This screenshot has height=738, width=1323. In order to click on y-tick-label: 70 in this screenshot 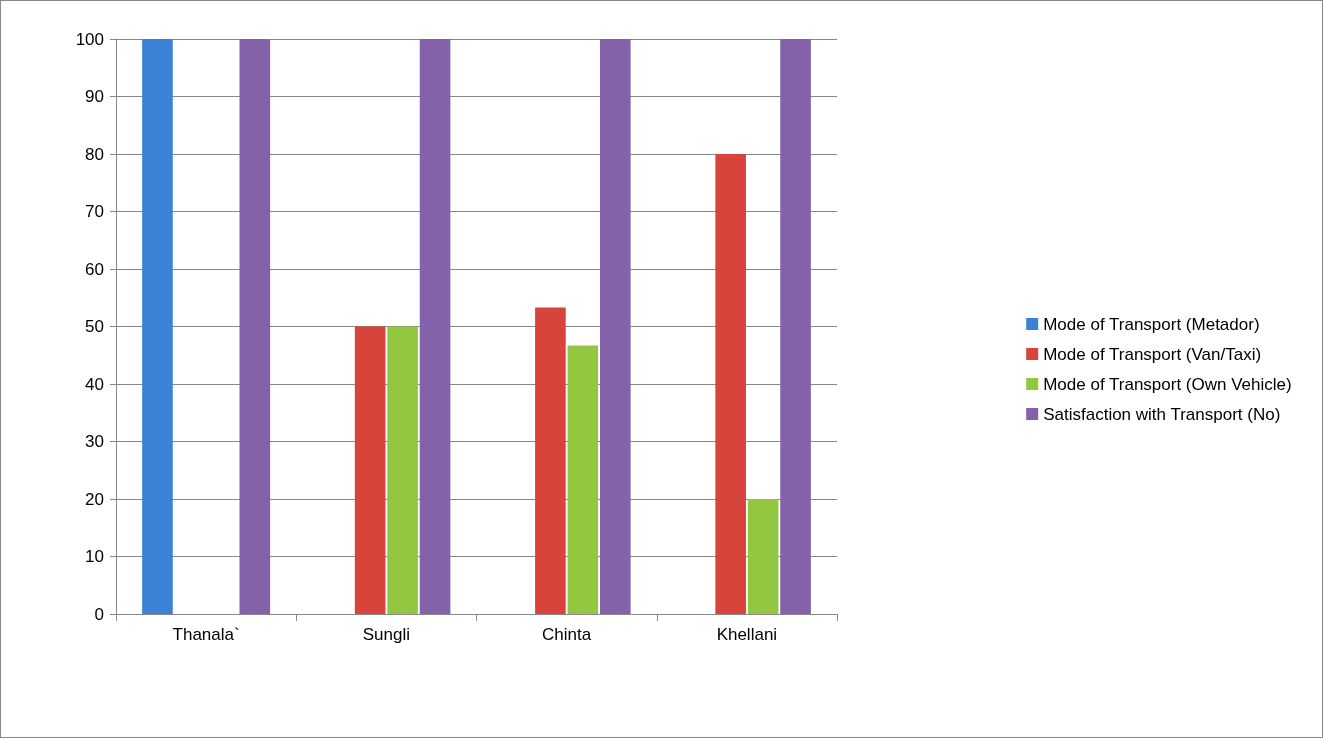, I will do `click(94, 211)`.